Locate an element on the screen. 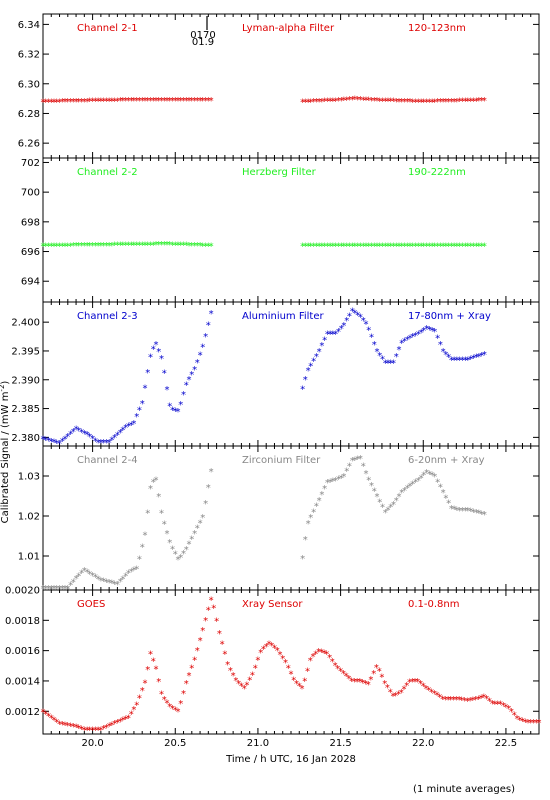  label-filter: Zirconium Filter is located at coordinates (281, 460).